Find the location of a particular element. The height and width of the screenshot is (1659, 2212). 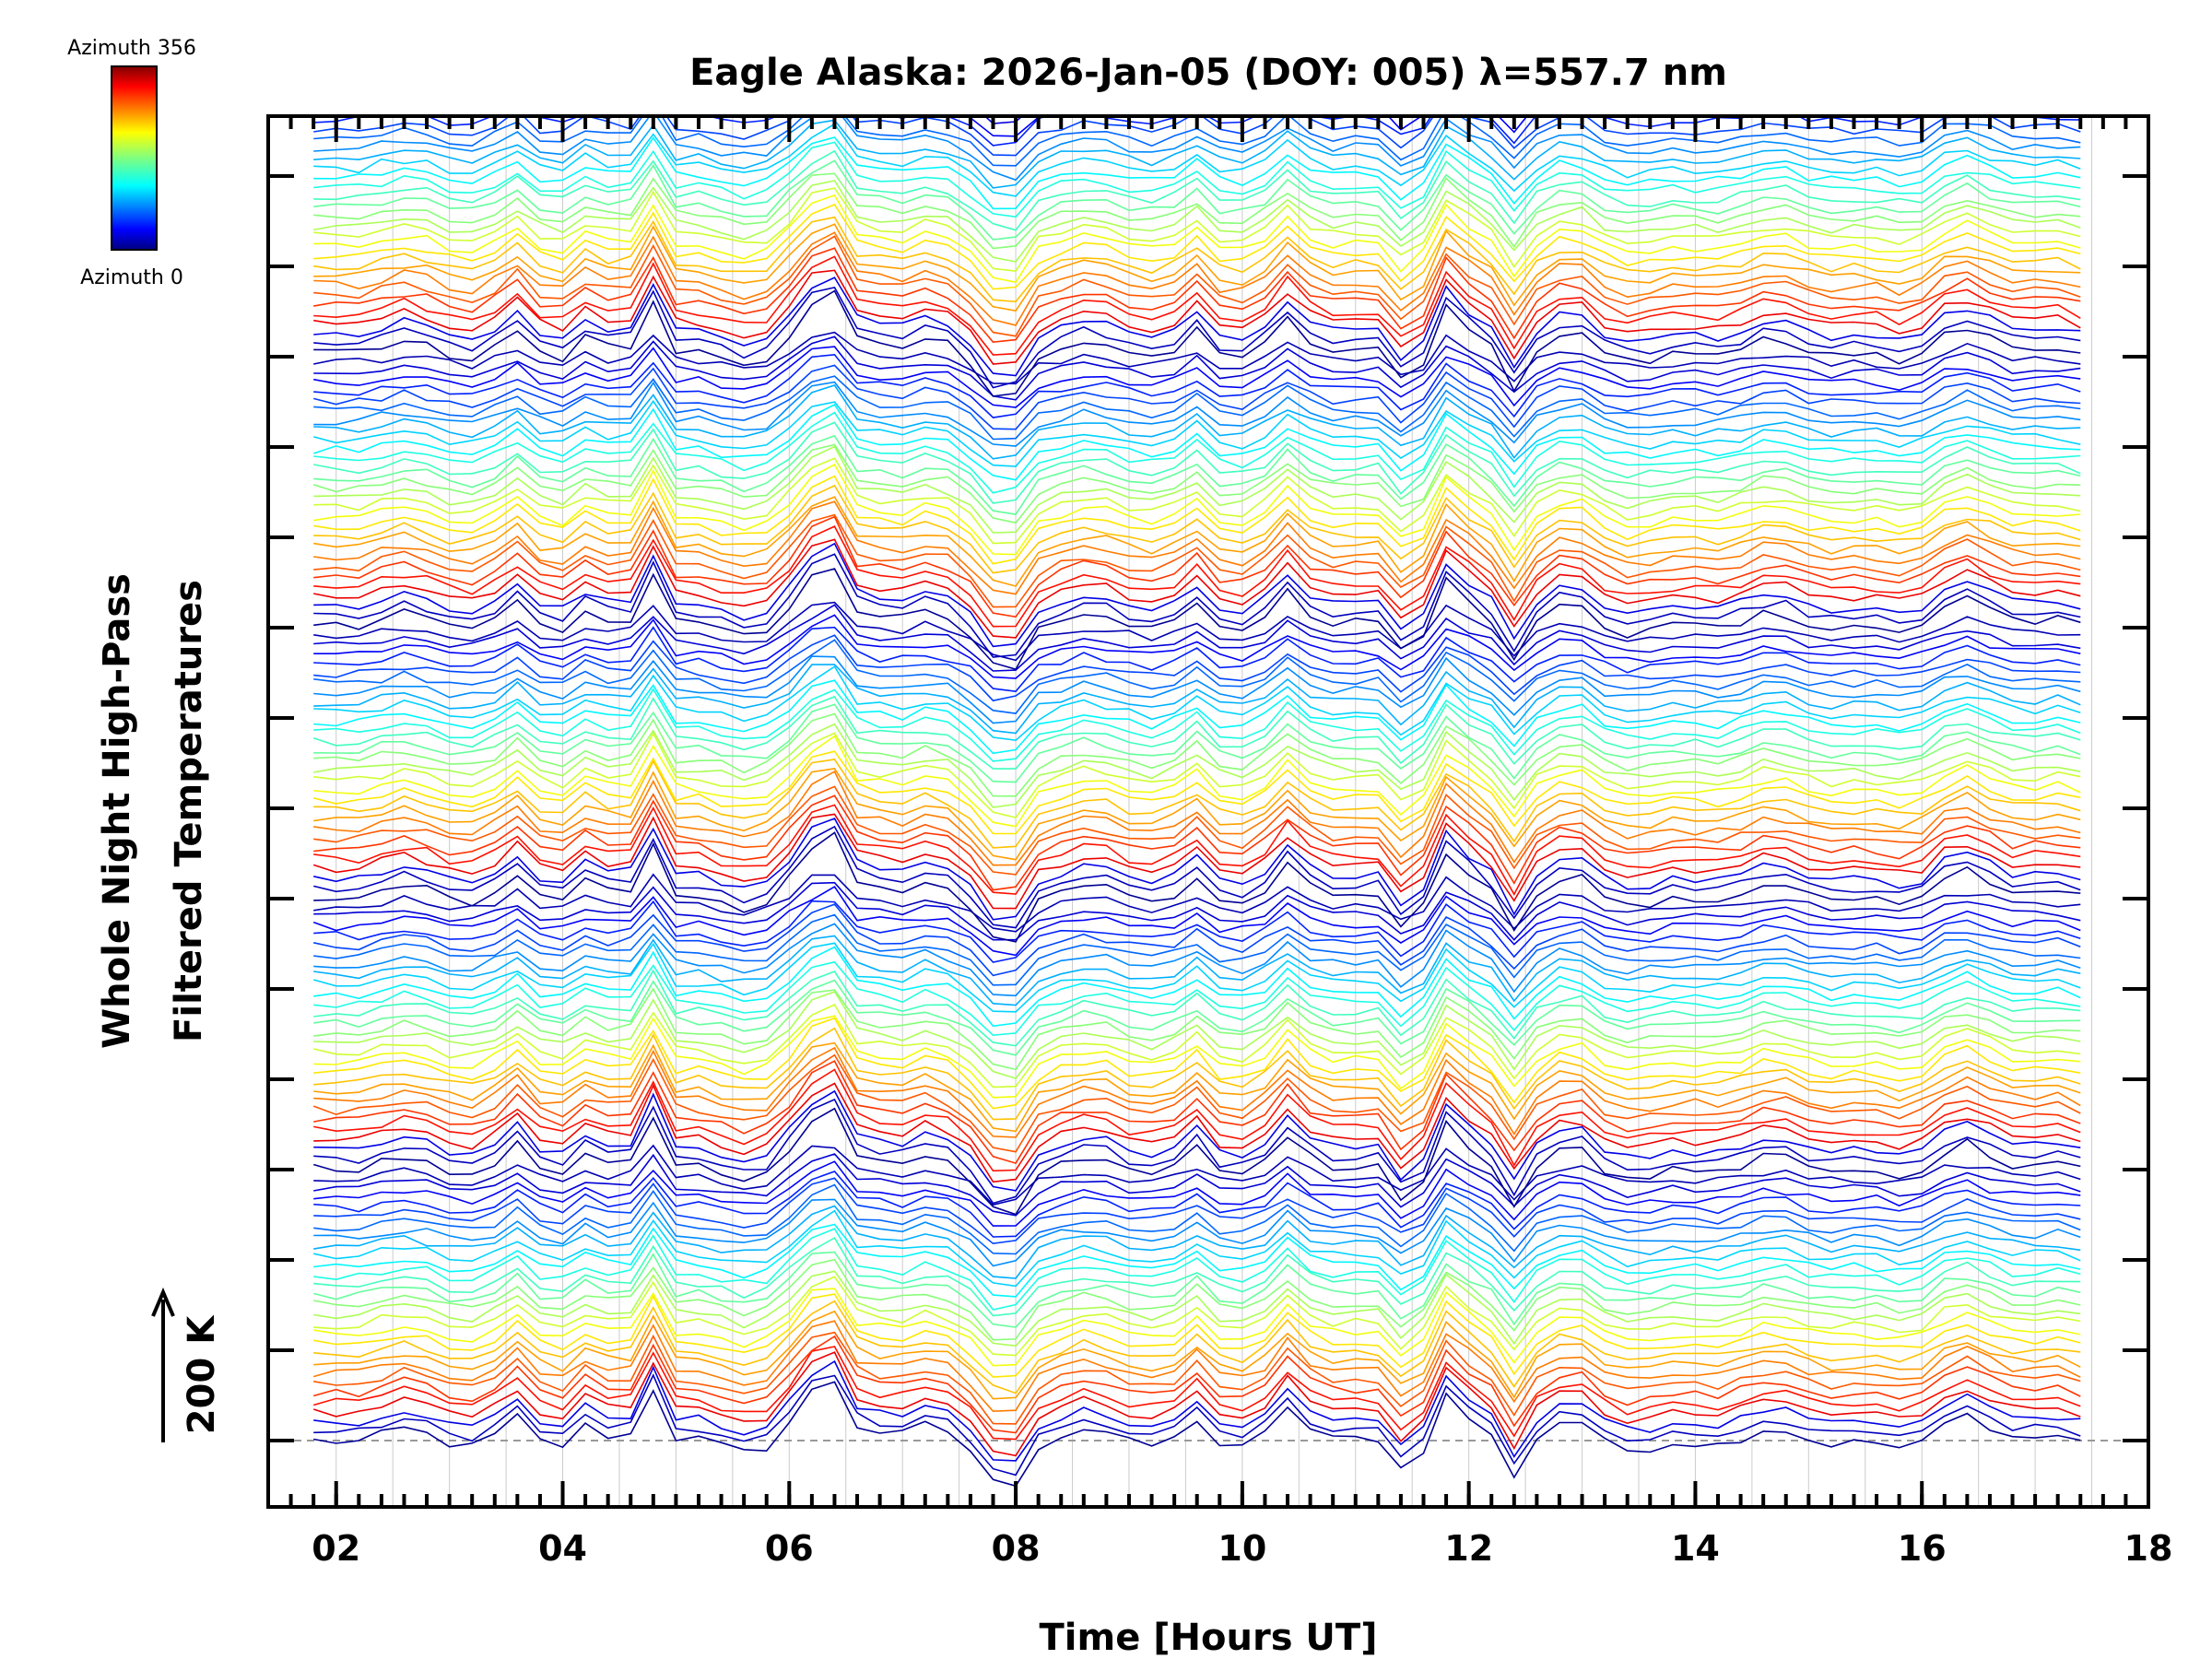

colorbar-gradient is located at coordinates (134, 158).